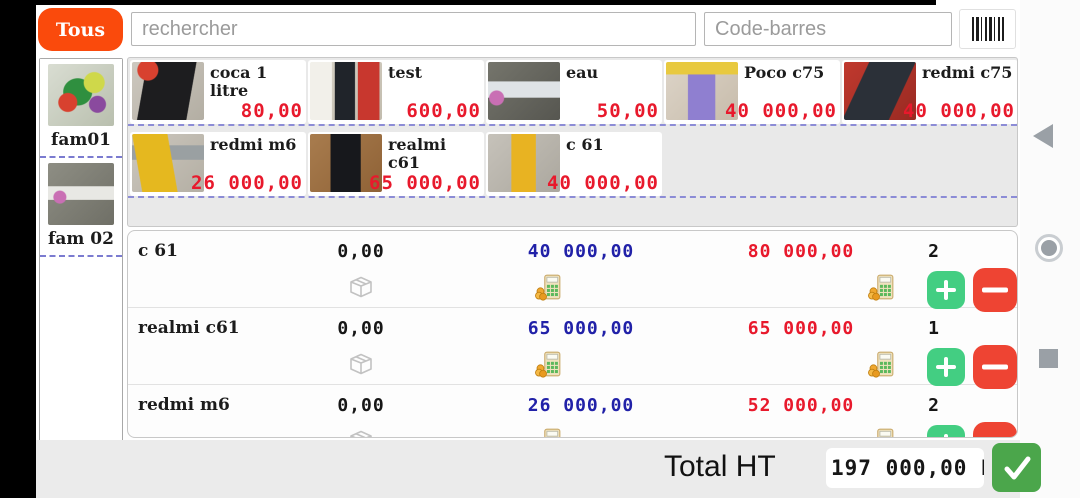 This screenshot has width=1080, height=498. I want to click on cart-item-unit-price: 65 000,00, so click(581, 328).